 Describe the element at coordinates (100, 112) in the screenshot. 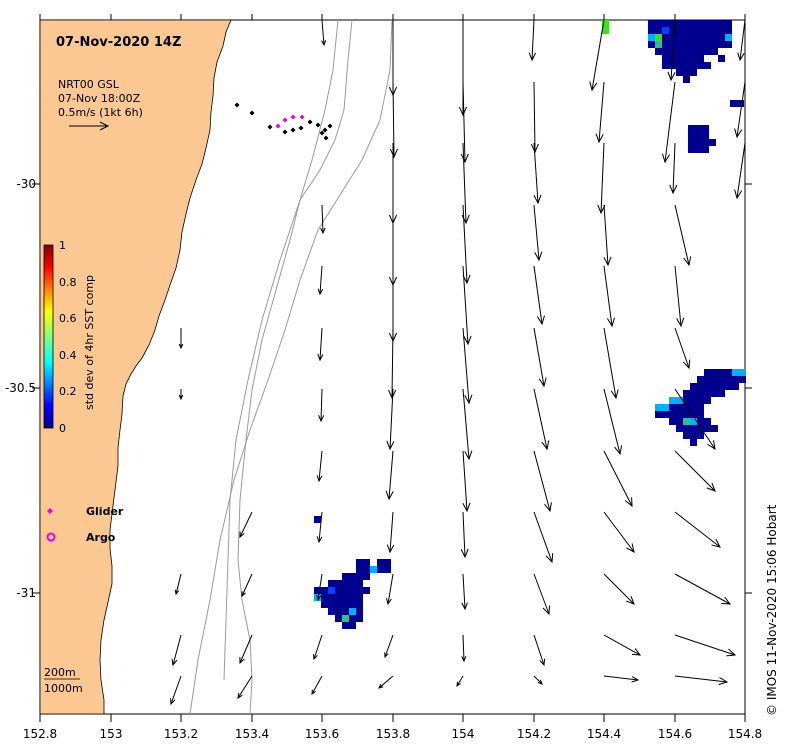

I see `legend-scale: 0.5m/s (1kt 6h)` at that location.